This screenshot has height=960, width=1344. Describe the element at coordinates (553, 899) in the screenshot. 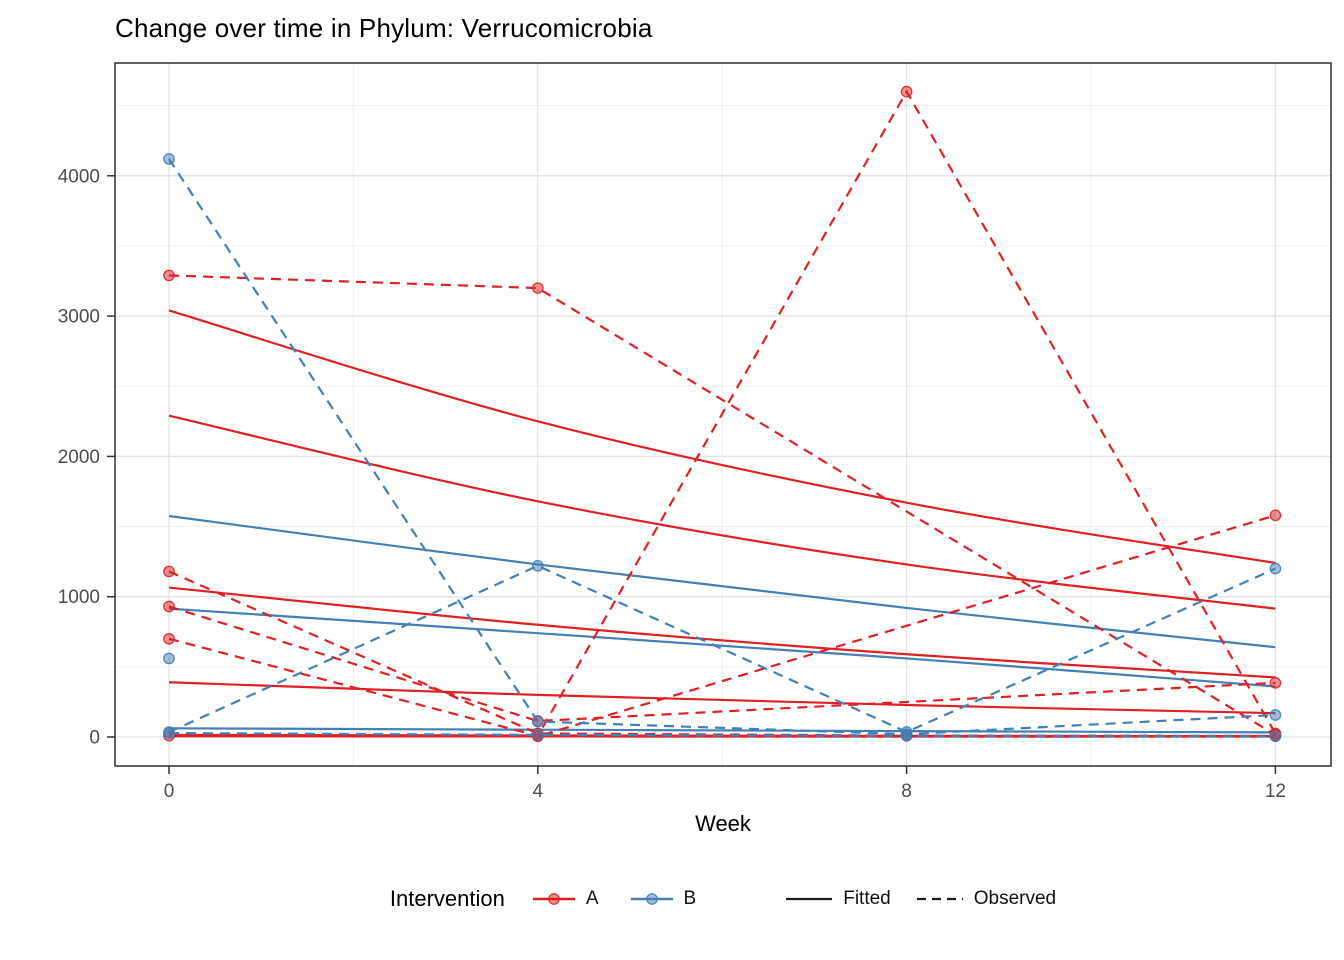

I see `group-a-key-icon` at that location.